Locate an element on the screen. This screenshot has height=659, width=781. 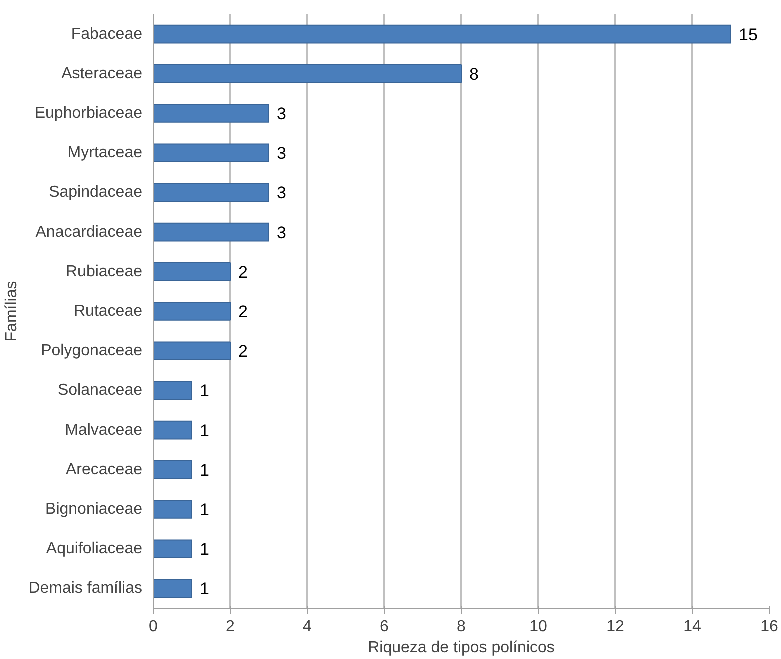
x-tick-label: 2 is located at coordinates (231, 627).